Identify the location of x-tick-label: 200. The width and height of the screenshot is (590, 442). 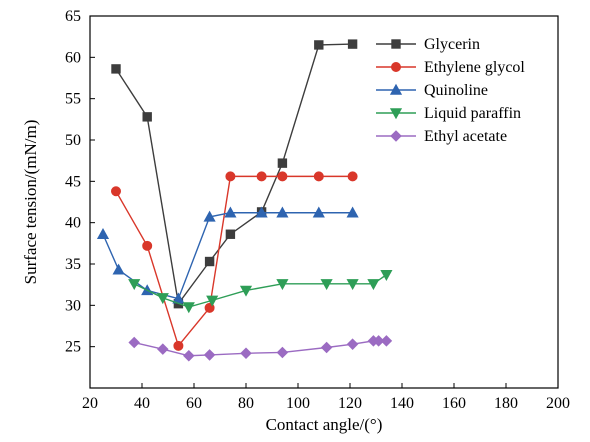
(558, 403).